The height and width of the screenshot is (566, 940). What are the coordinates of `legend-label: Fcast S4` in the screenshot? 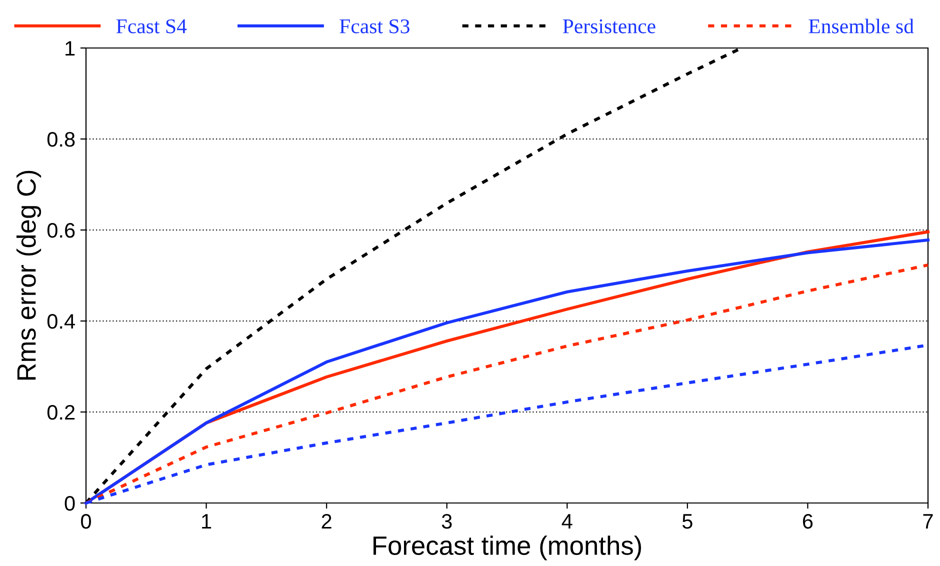 It's located at (151, 26).